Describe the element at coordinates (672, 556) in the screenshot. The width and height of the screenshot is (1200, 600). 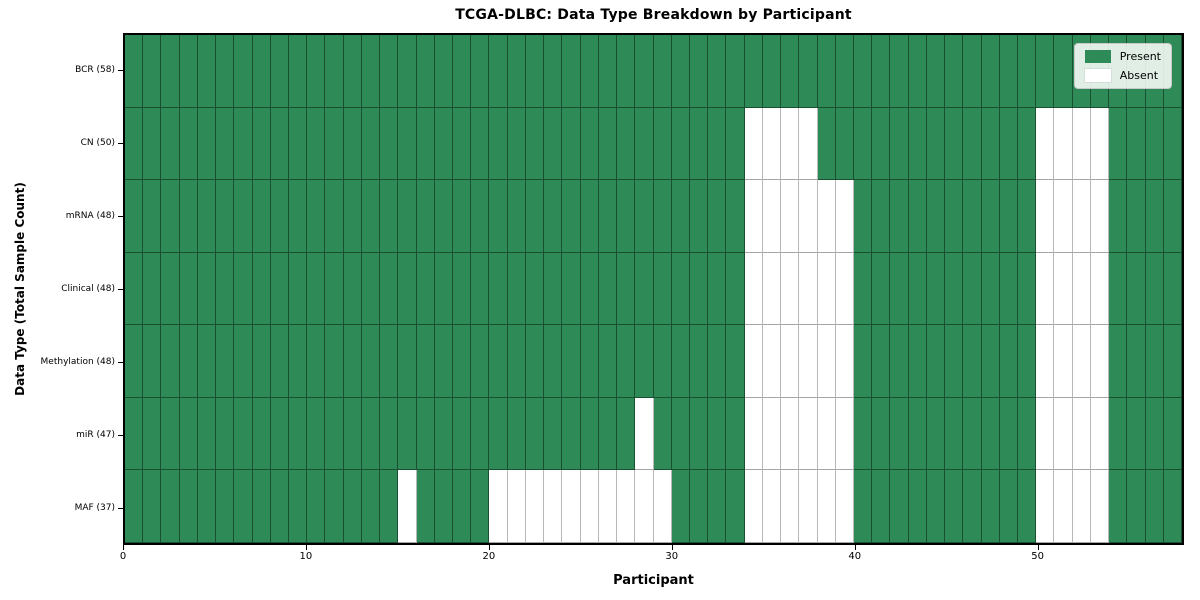
I see `x-tick-label: 30` at that location.